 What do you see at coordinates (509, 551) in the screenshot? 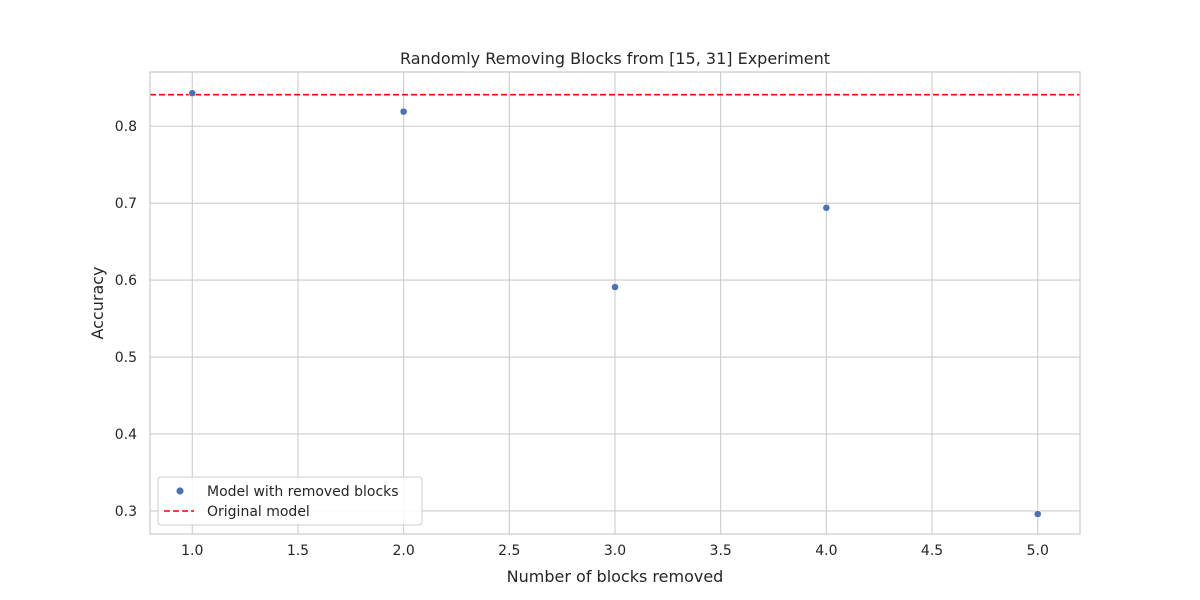
I see `x-tick-label: 2.5` at bounding box center [509, 551].